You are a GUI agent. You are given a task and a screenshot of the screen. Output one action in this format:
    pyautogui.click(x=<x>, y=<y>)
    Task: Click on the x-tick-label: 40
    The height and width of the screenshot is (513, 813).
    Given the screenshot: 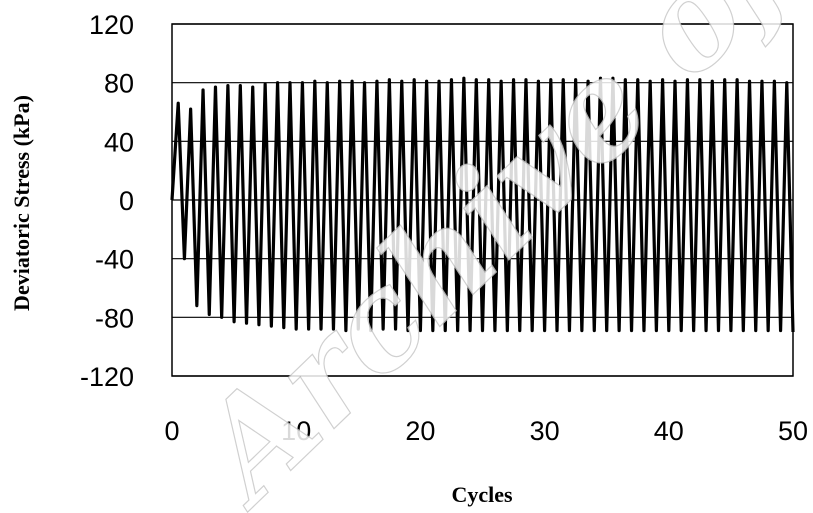 What is the action you would take?
    pyautogui.click(x=669, y=431)
    